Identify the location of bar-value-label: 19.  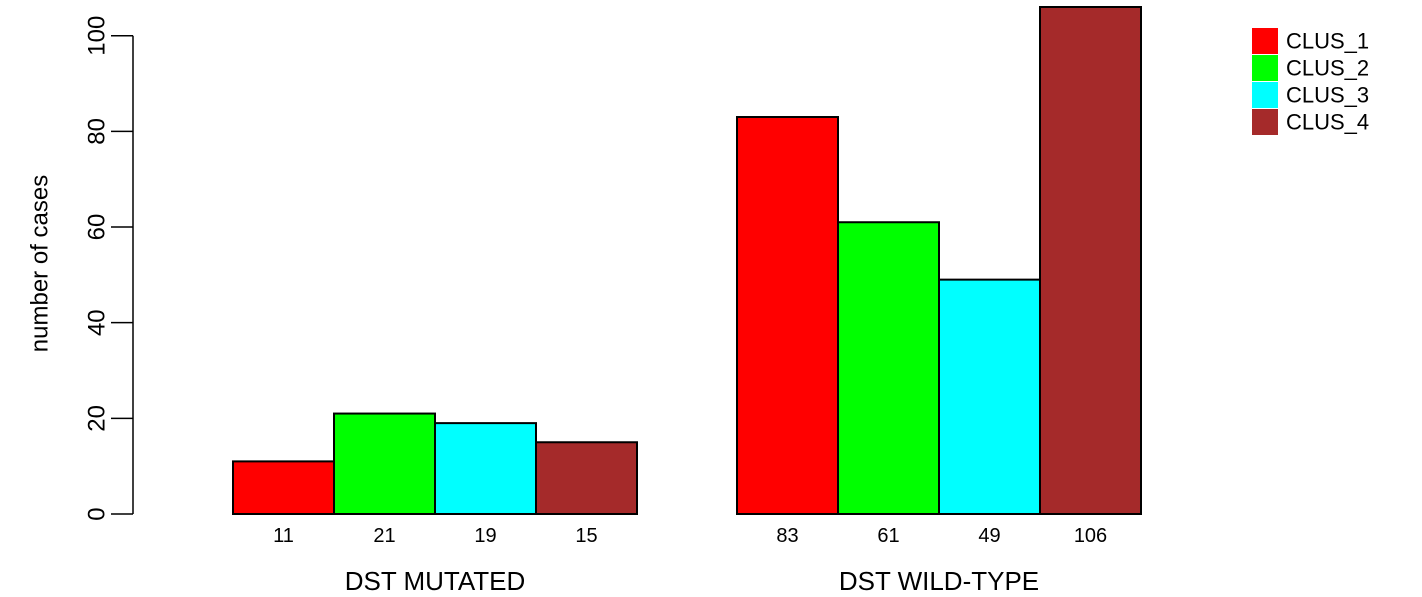
(485, 536).